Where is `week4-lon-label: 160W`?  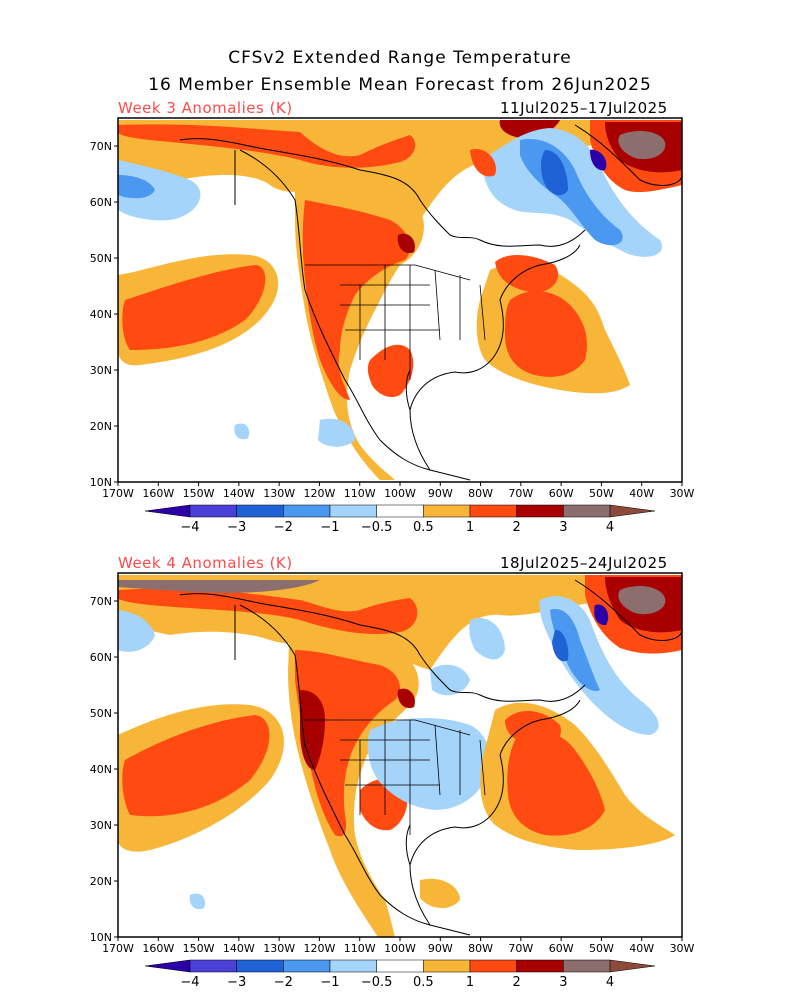
week4-lon-label: 160W is located at coordinates (158, 948).